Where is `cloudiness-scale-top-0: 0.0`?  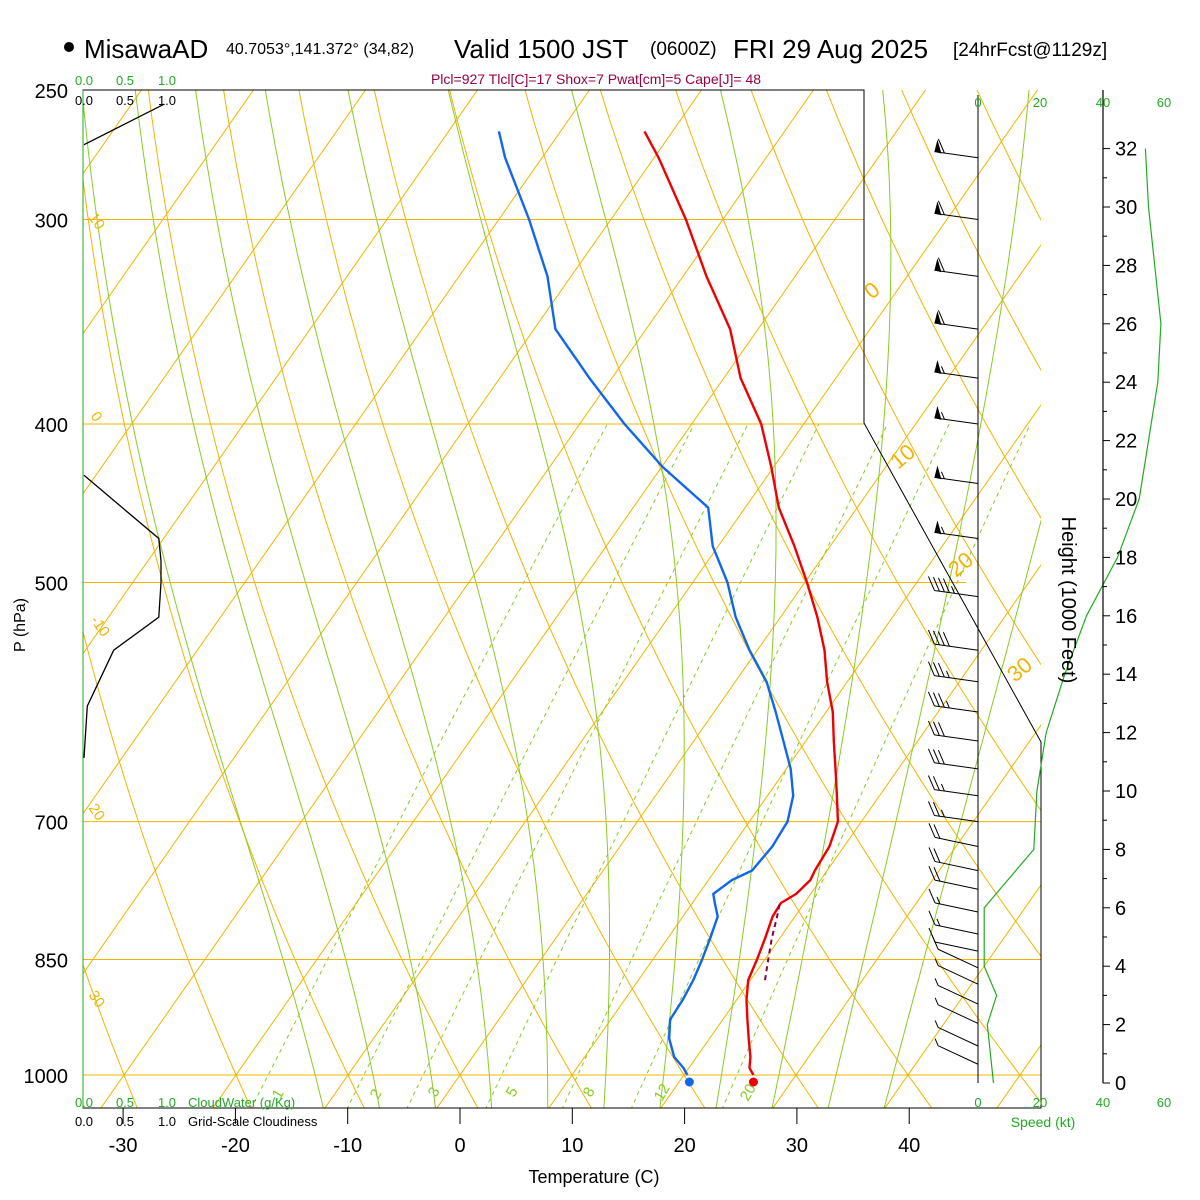 cloudiness-scale-top-0: 0.0 is located at coordinates (84, 100).